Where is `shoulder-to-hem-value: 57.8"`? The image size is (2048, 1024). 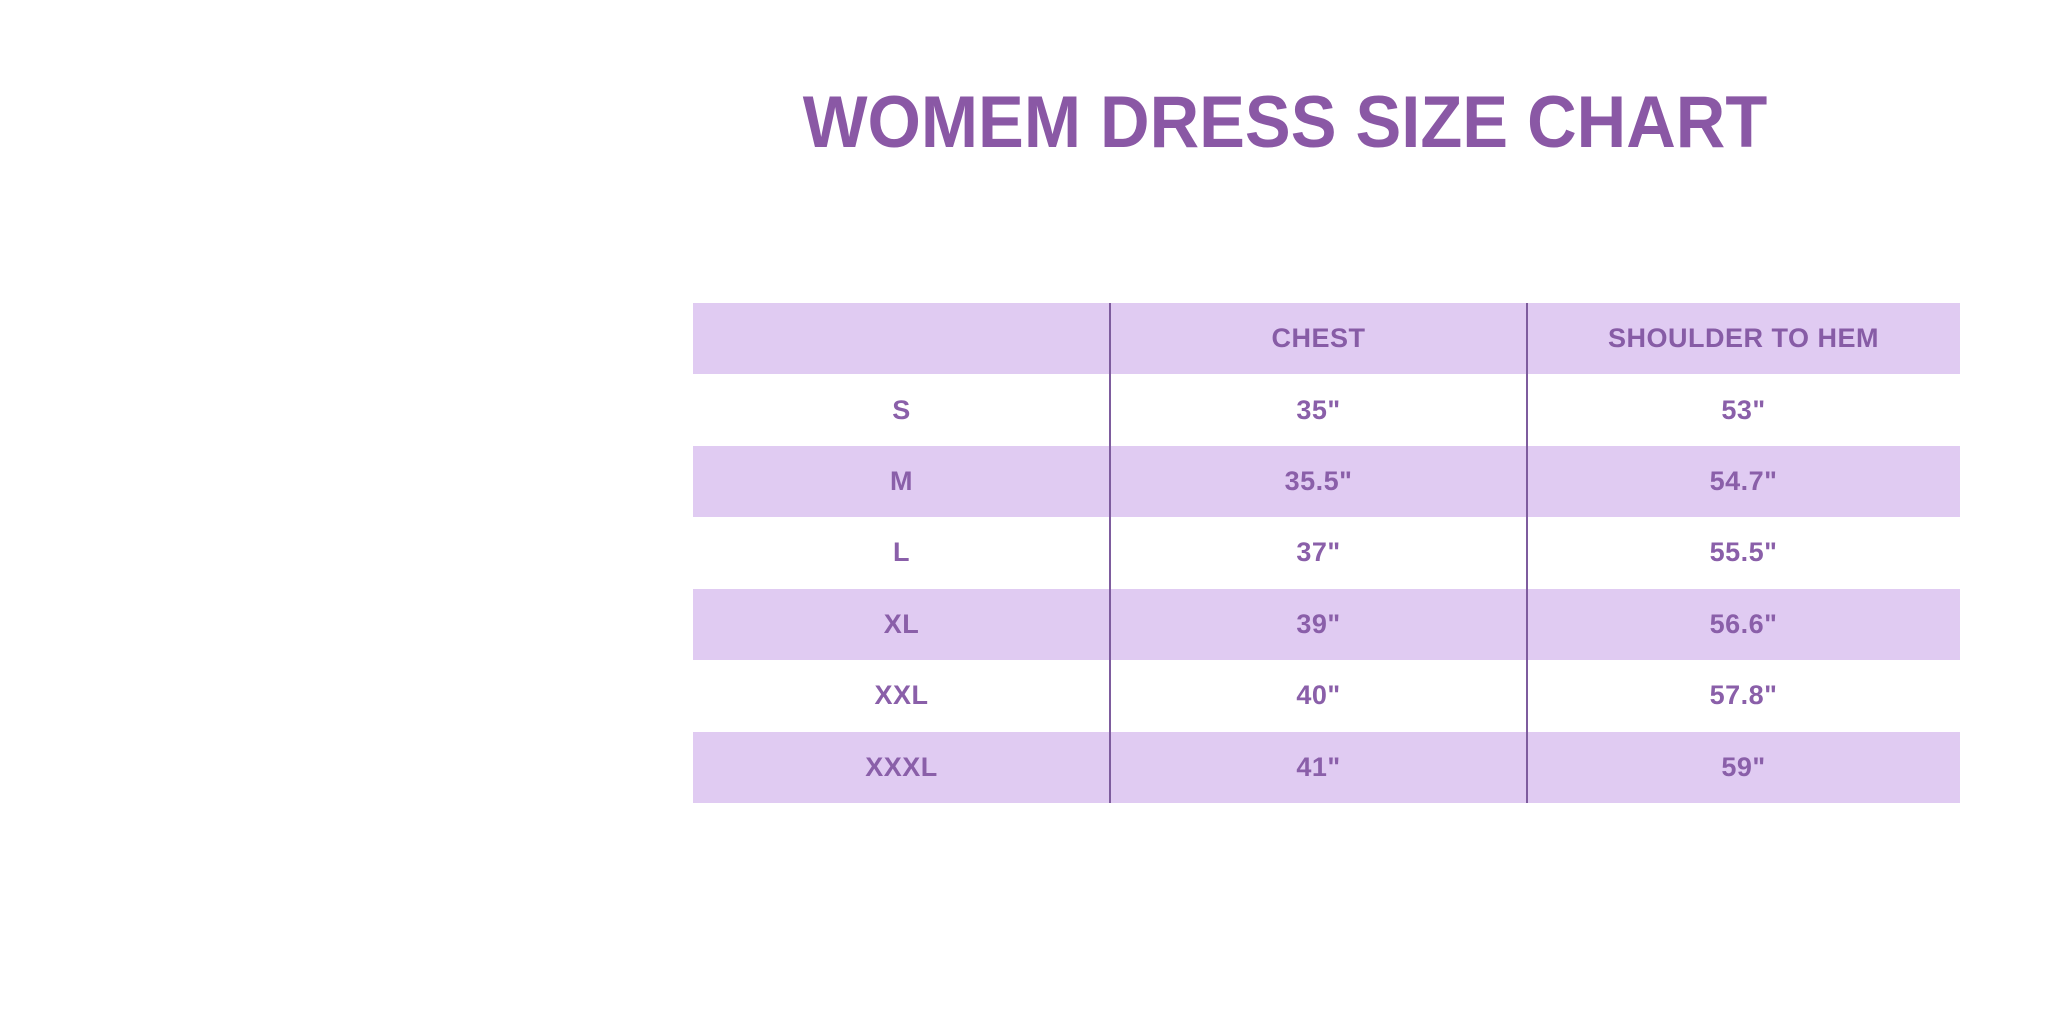 shoulder-to-hem-value: 57.8" is located at coordinates (1743, 695).